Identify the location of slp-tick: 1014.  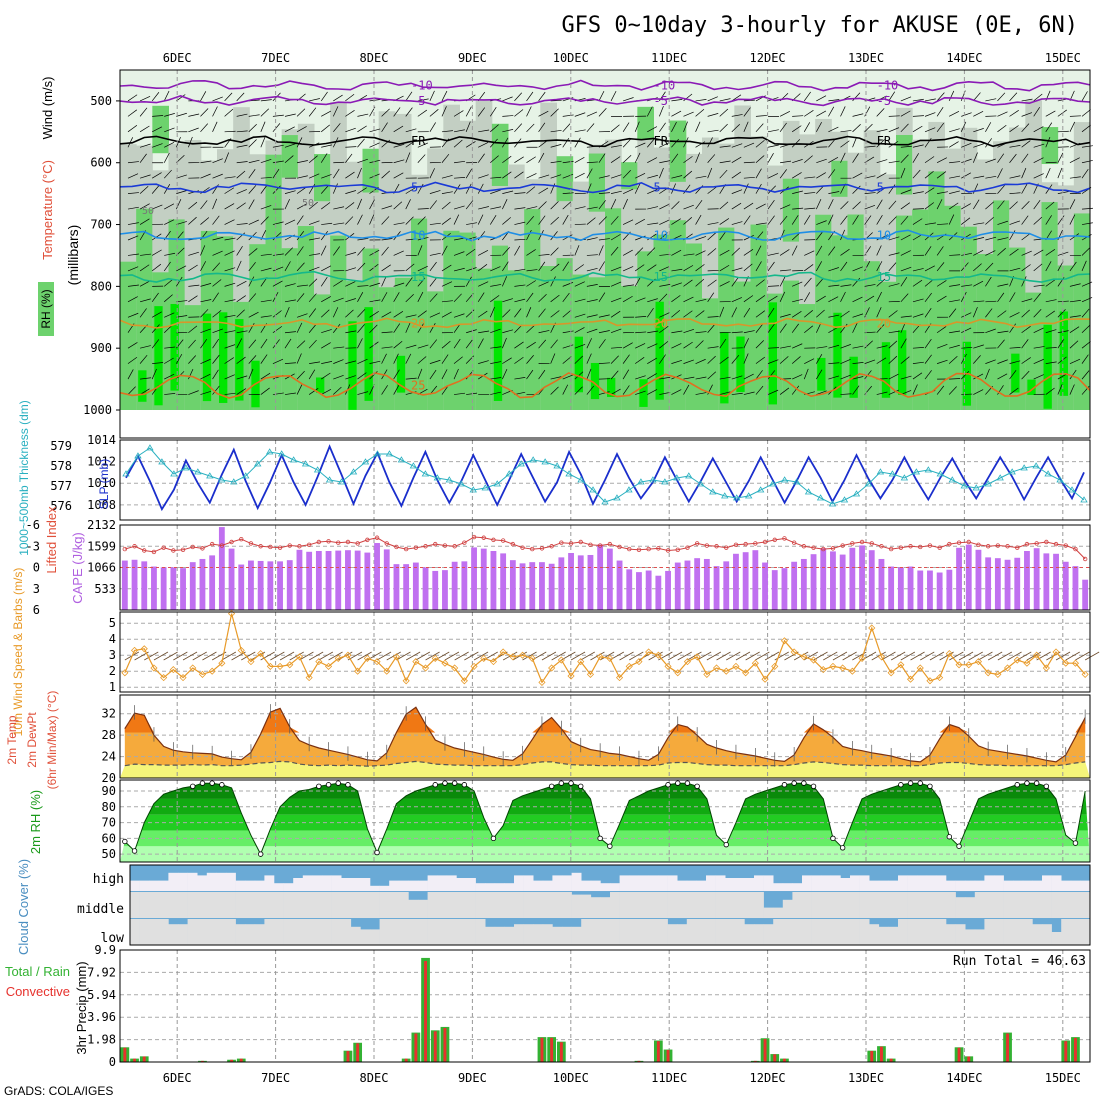
(101, 440).